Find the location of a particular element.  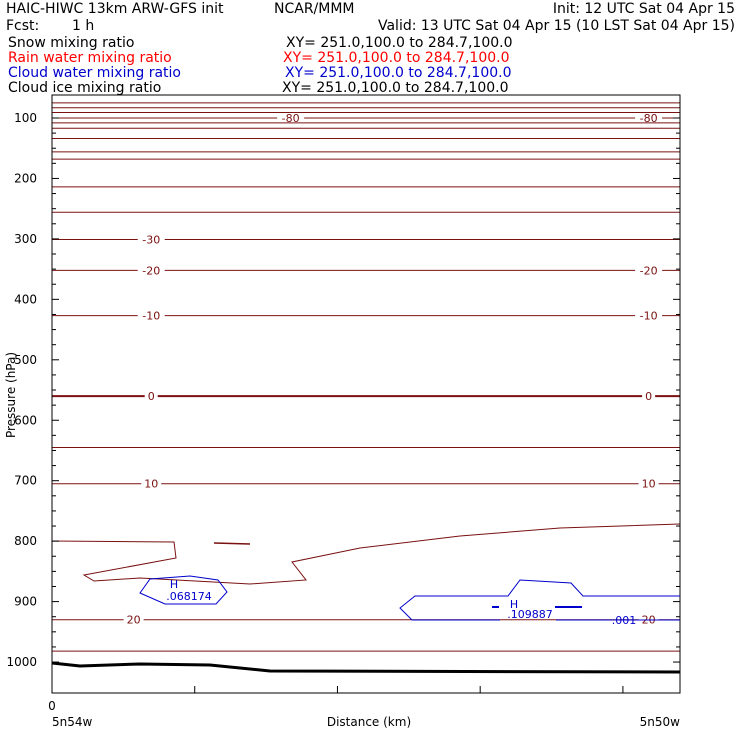

cloud-water-contour-right is located at coordinates (539, 600).